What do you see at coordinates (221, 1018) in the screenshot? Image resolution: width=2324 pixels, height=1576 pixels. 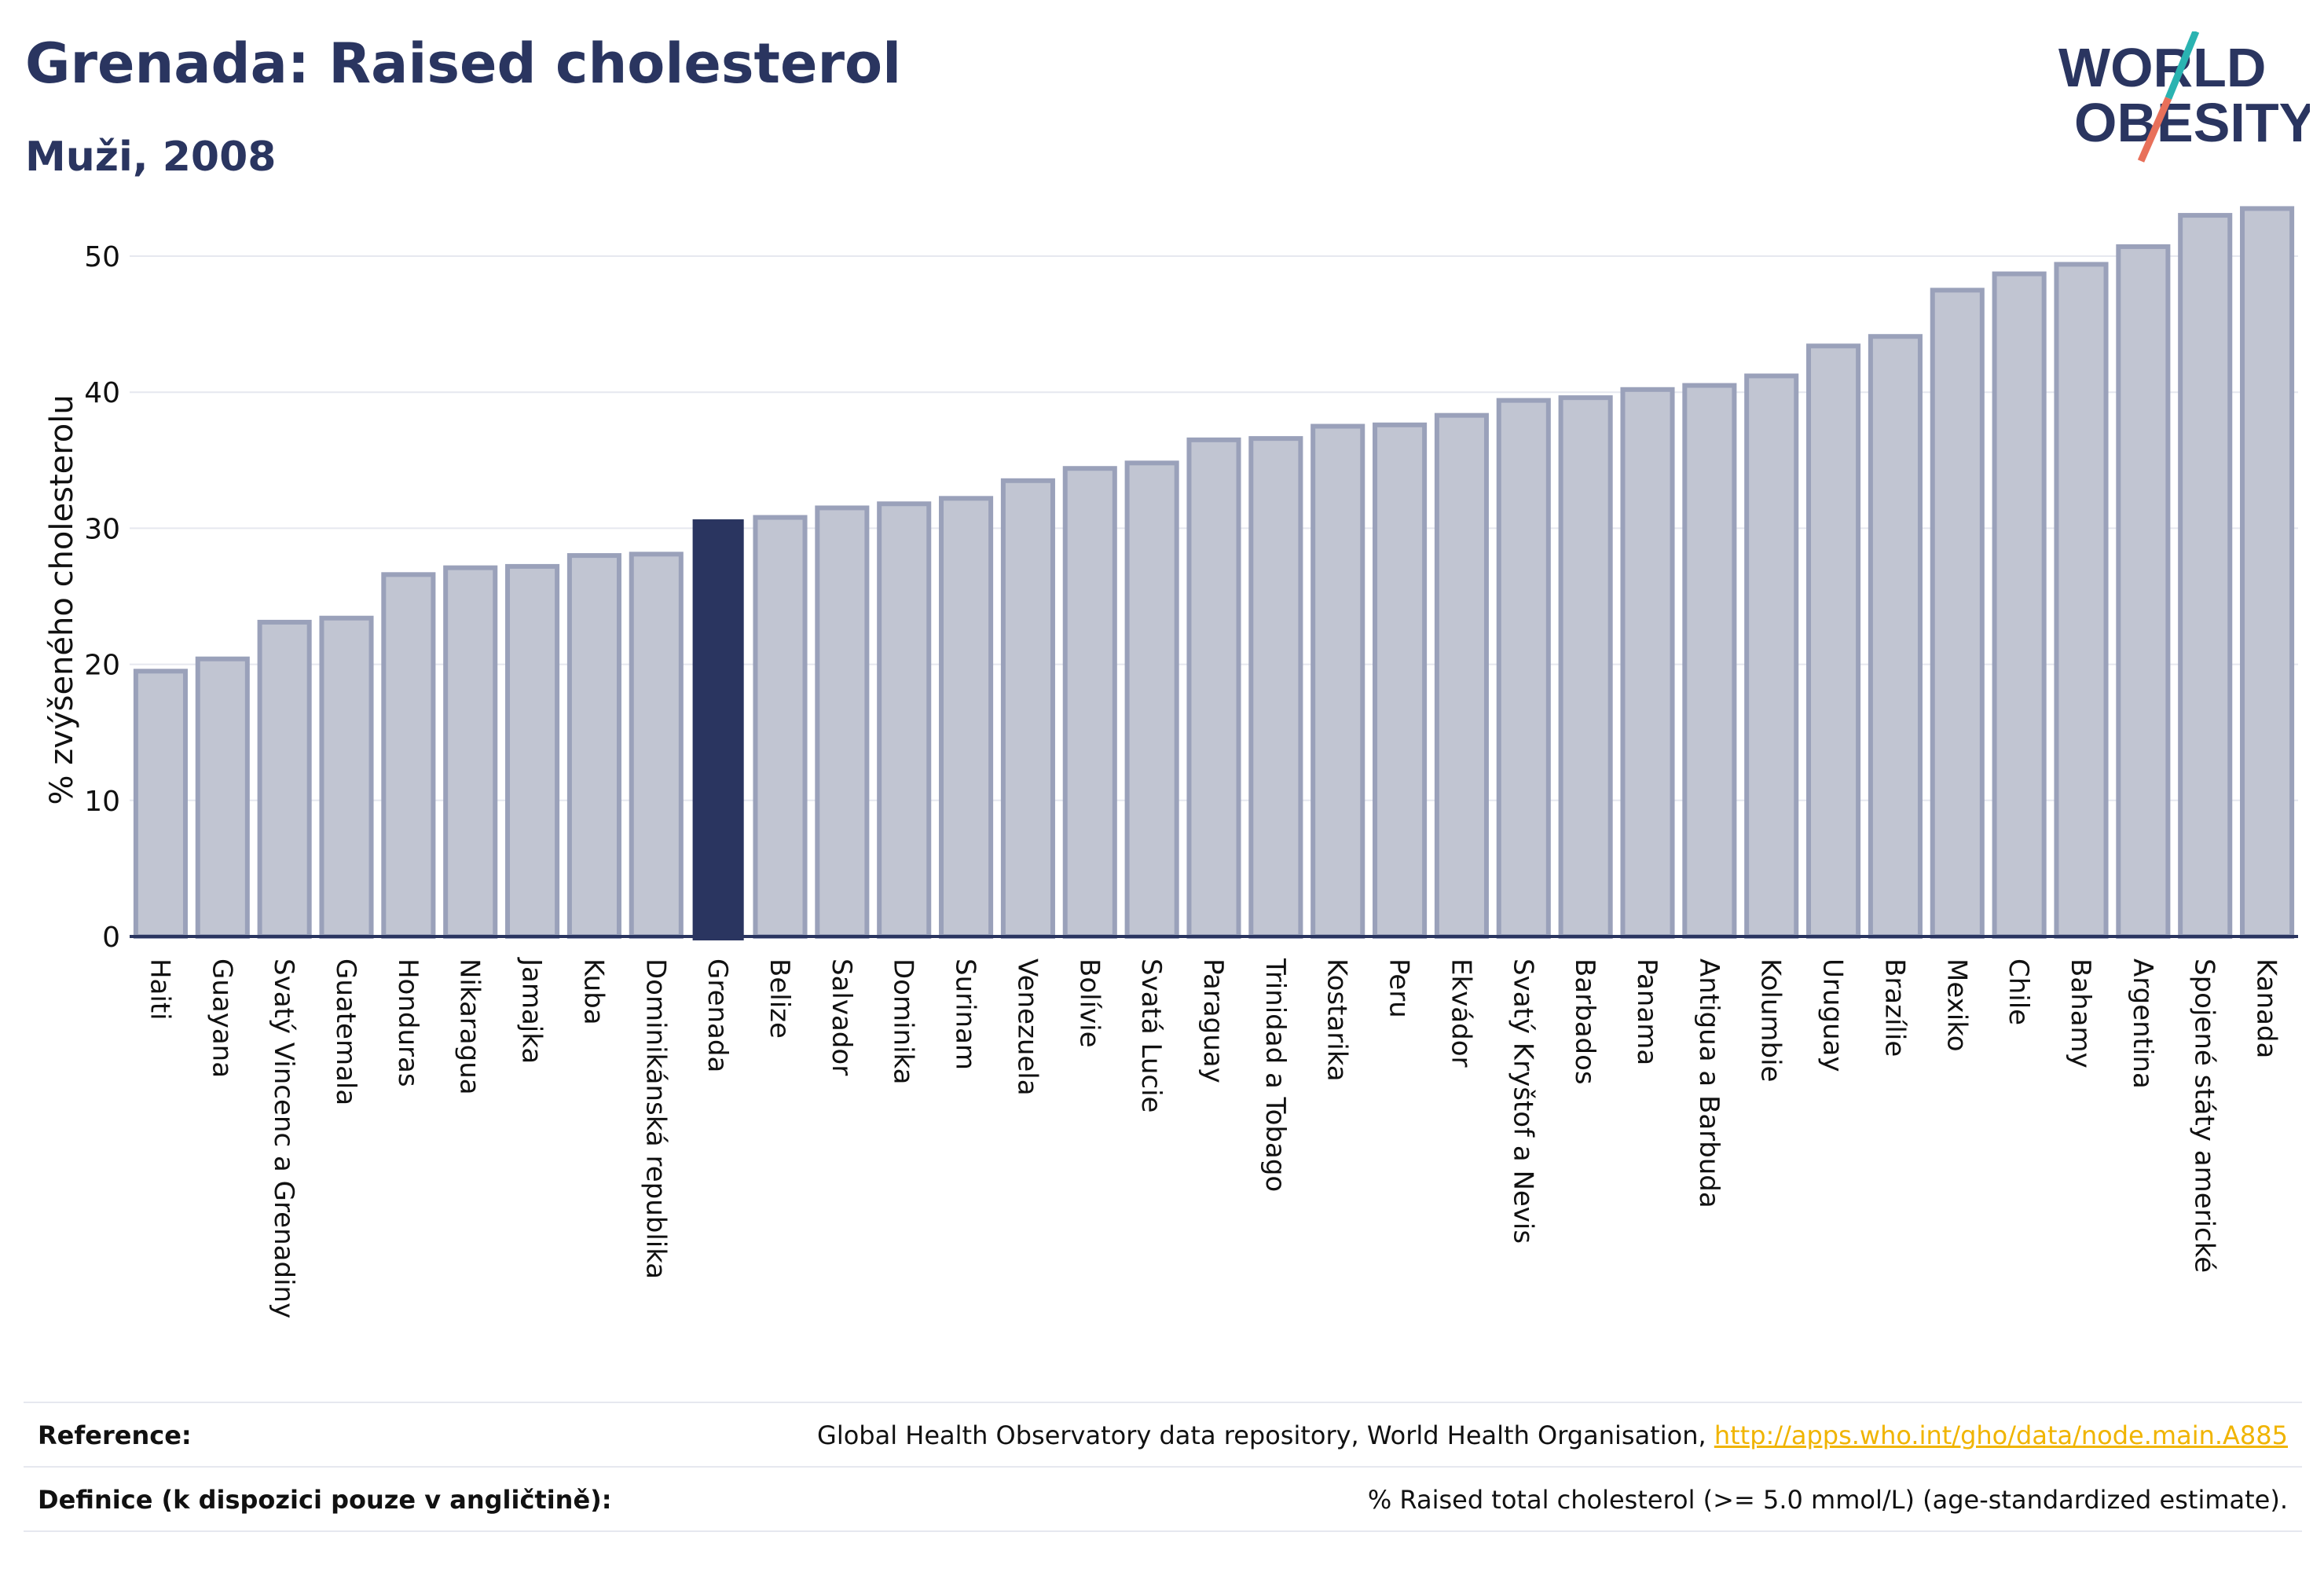 I see `x-tick-label: Guayana` at bounding box center [221, 1018].